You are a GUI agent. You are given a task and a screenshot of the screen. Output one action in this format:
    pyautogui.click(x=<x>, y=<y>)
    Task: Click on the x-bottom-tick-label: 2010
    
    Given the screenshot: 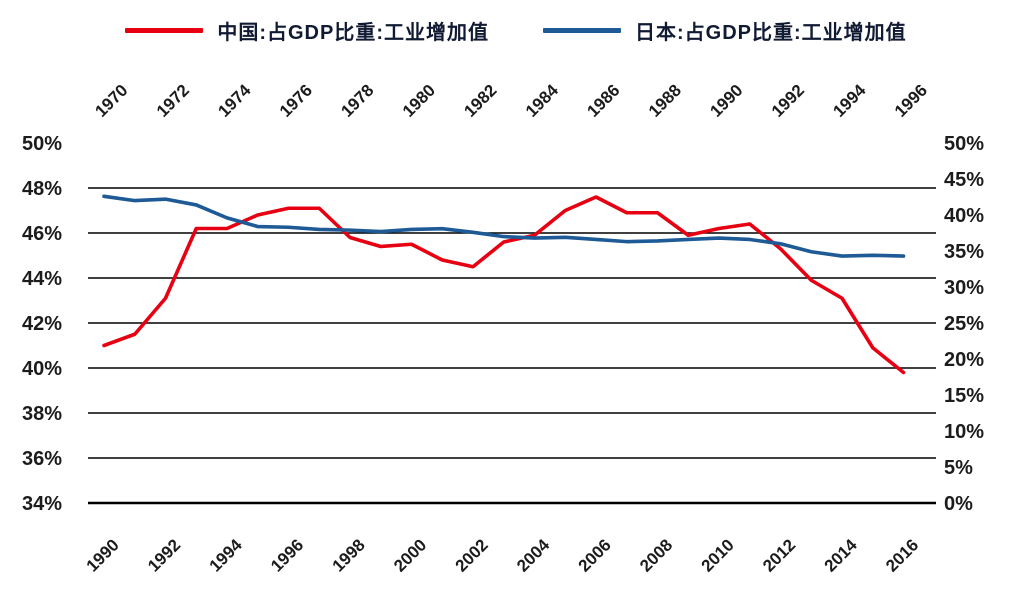 What is the action you would take?
    pyautogui.click(x=718, y=555)
    